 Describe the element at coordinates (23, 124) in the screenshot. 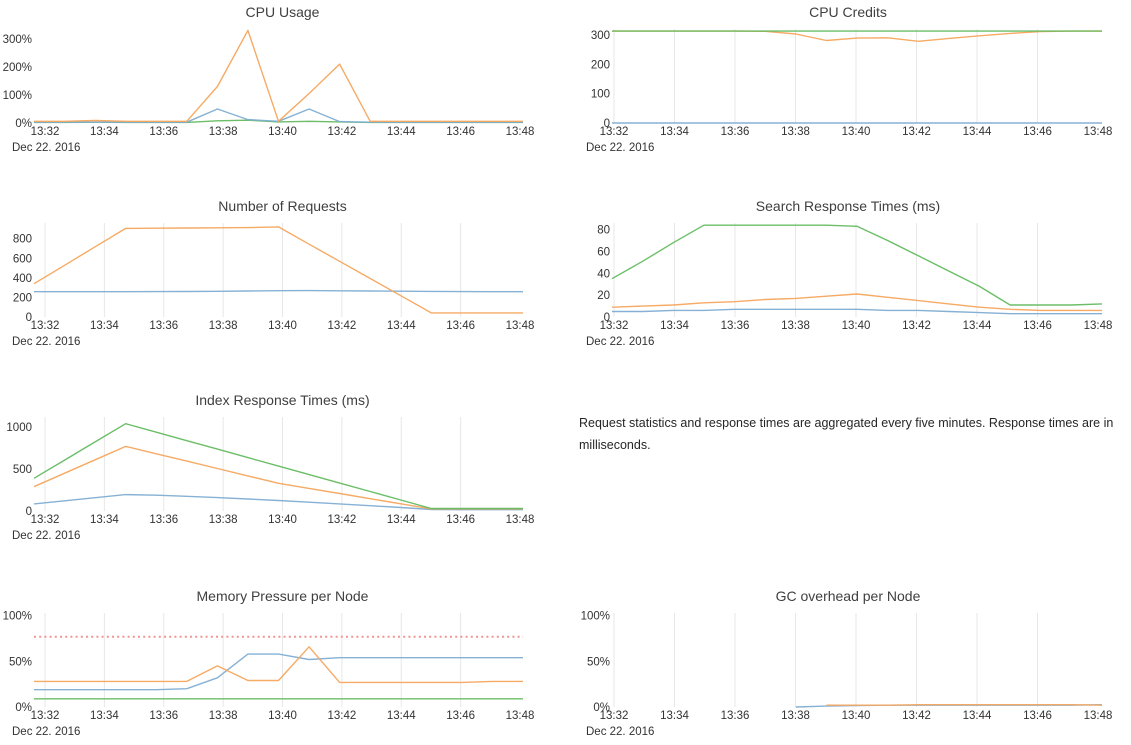

I see `y-tick-label: 0%` at that location.